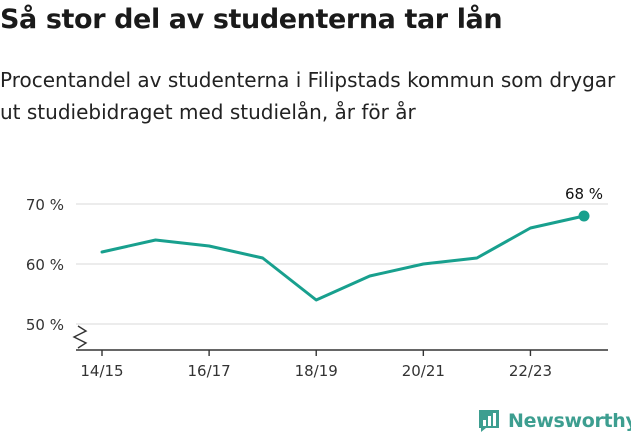 This screenshot has height=439, width=631. I want to click on x-tick-label: 16/17, so click(208, 371).